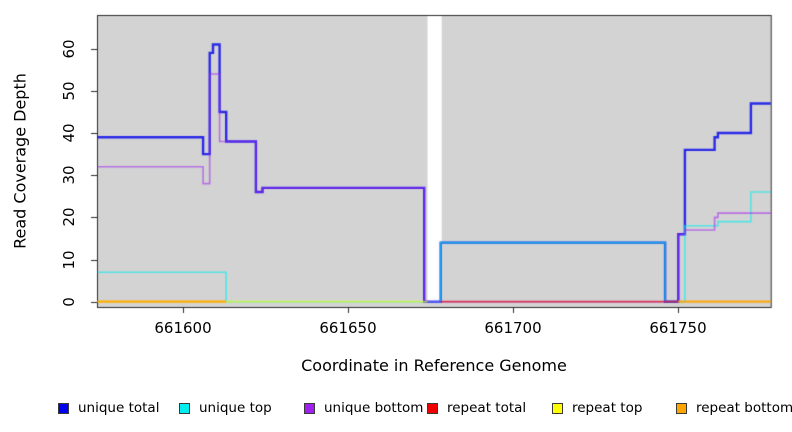 Image resolution: width=792 pixels, height=432 pixels. I want to click on x-tick-label-661650: 661650, so click(348, 328).